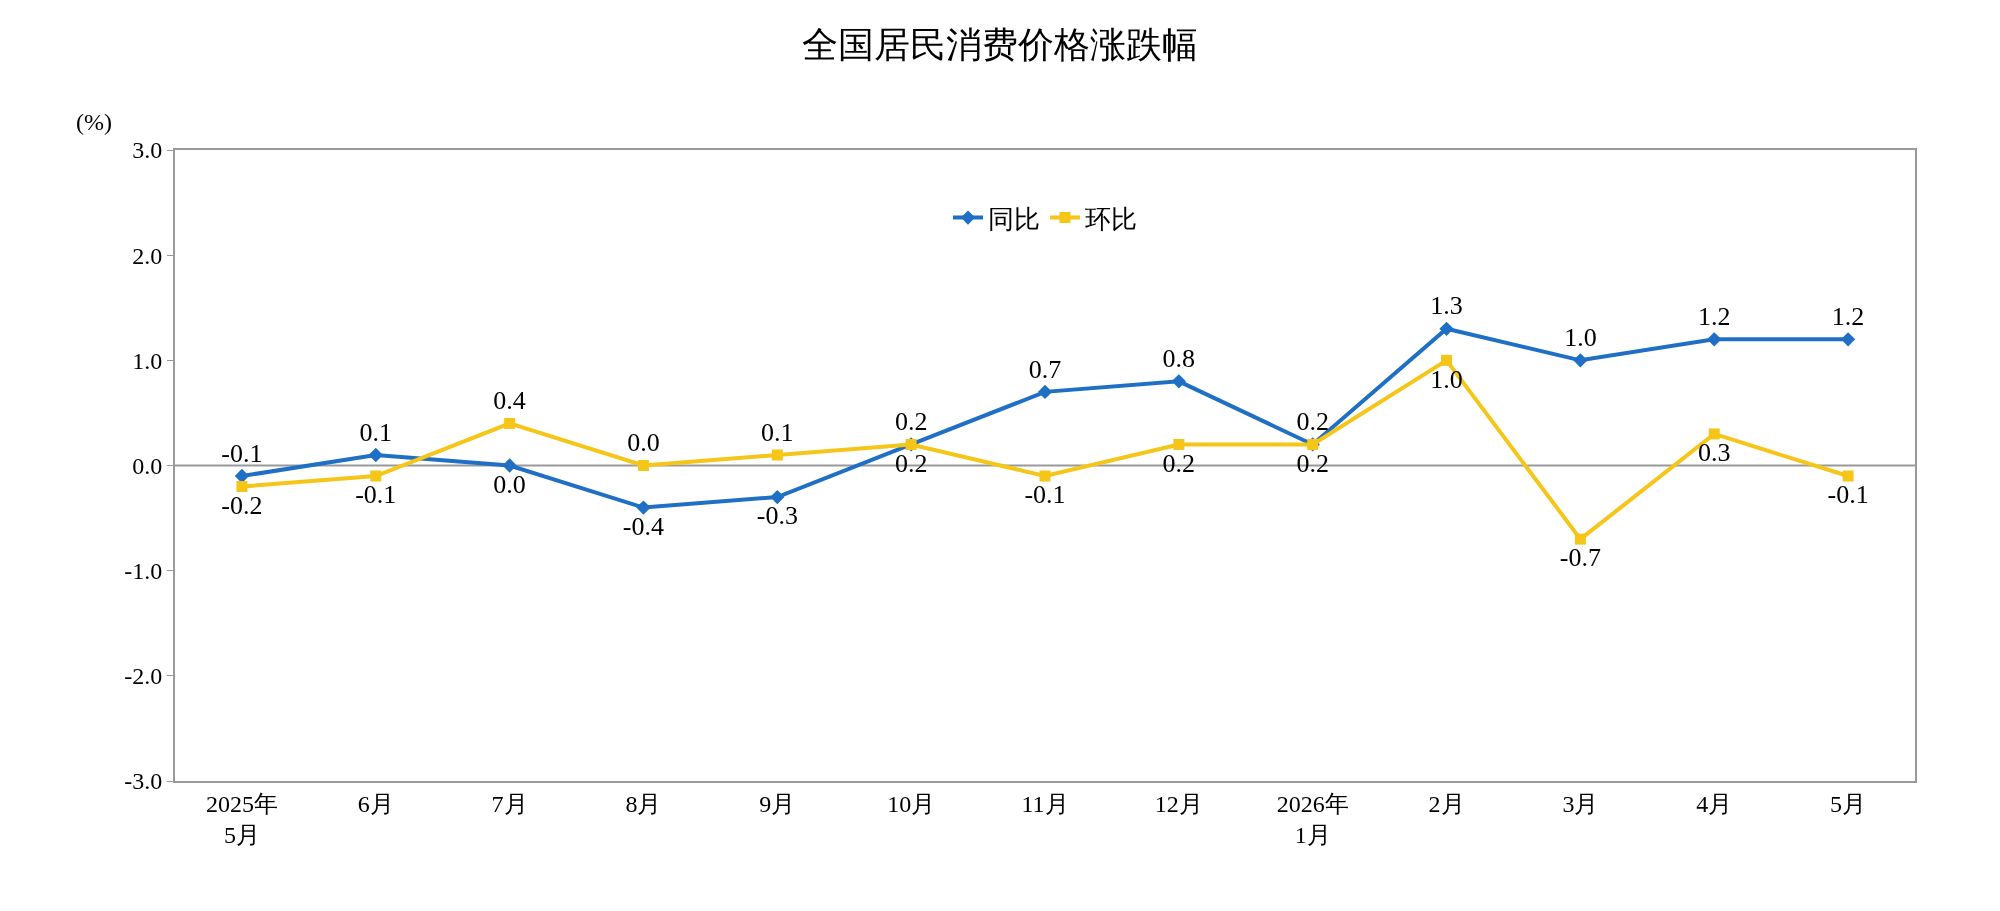 Image resolution: width=2000 pixels, height=911 pixels. Describe the element at coordinates (375, 803) in the screenshot. I see `x-tick-label: 6月` at that location.